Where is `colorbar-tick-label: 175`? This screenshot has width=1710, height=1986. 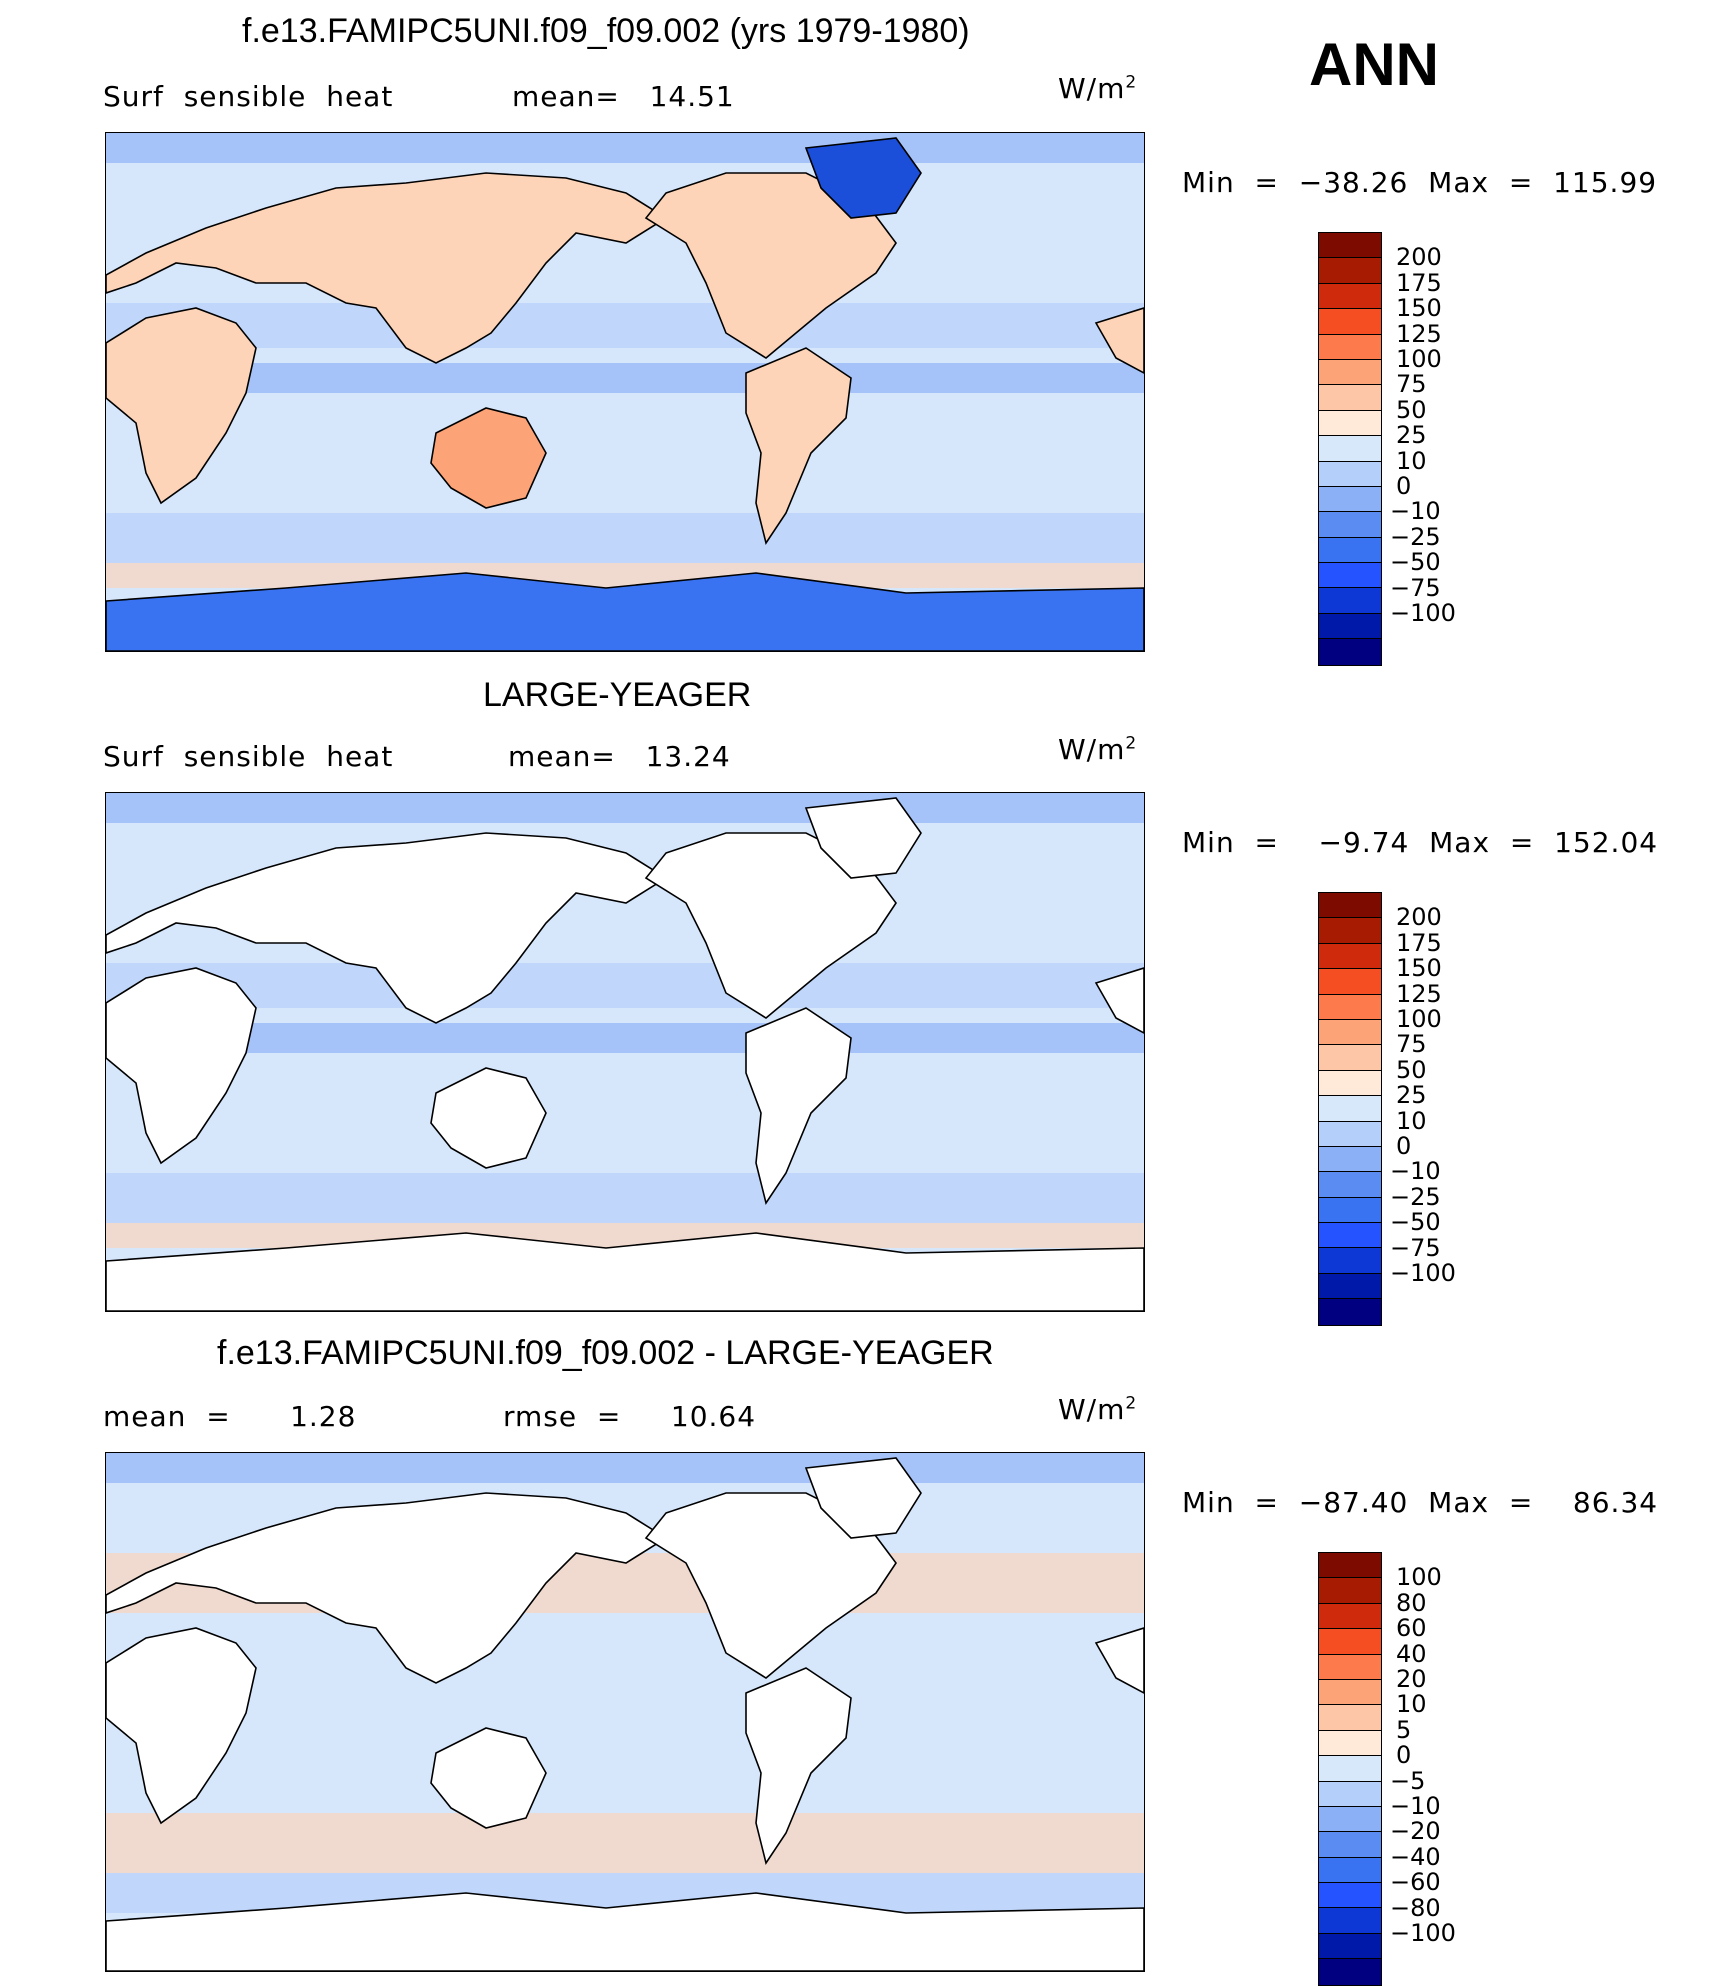 colorbar-tick-label: 175 is located at coordinates (1419, 942).